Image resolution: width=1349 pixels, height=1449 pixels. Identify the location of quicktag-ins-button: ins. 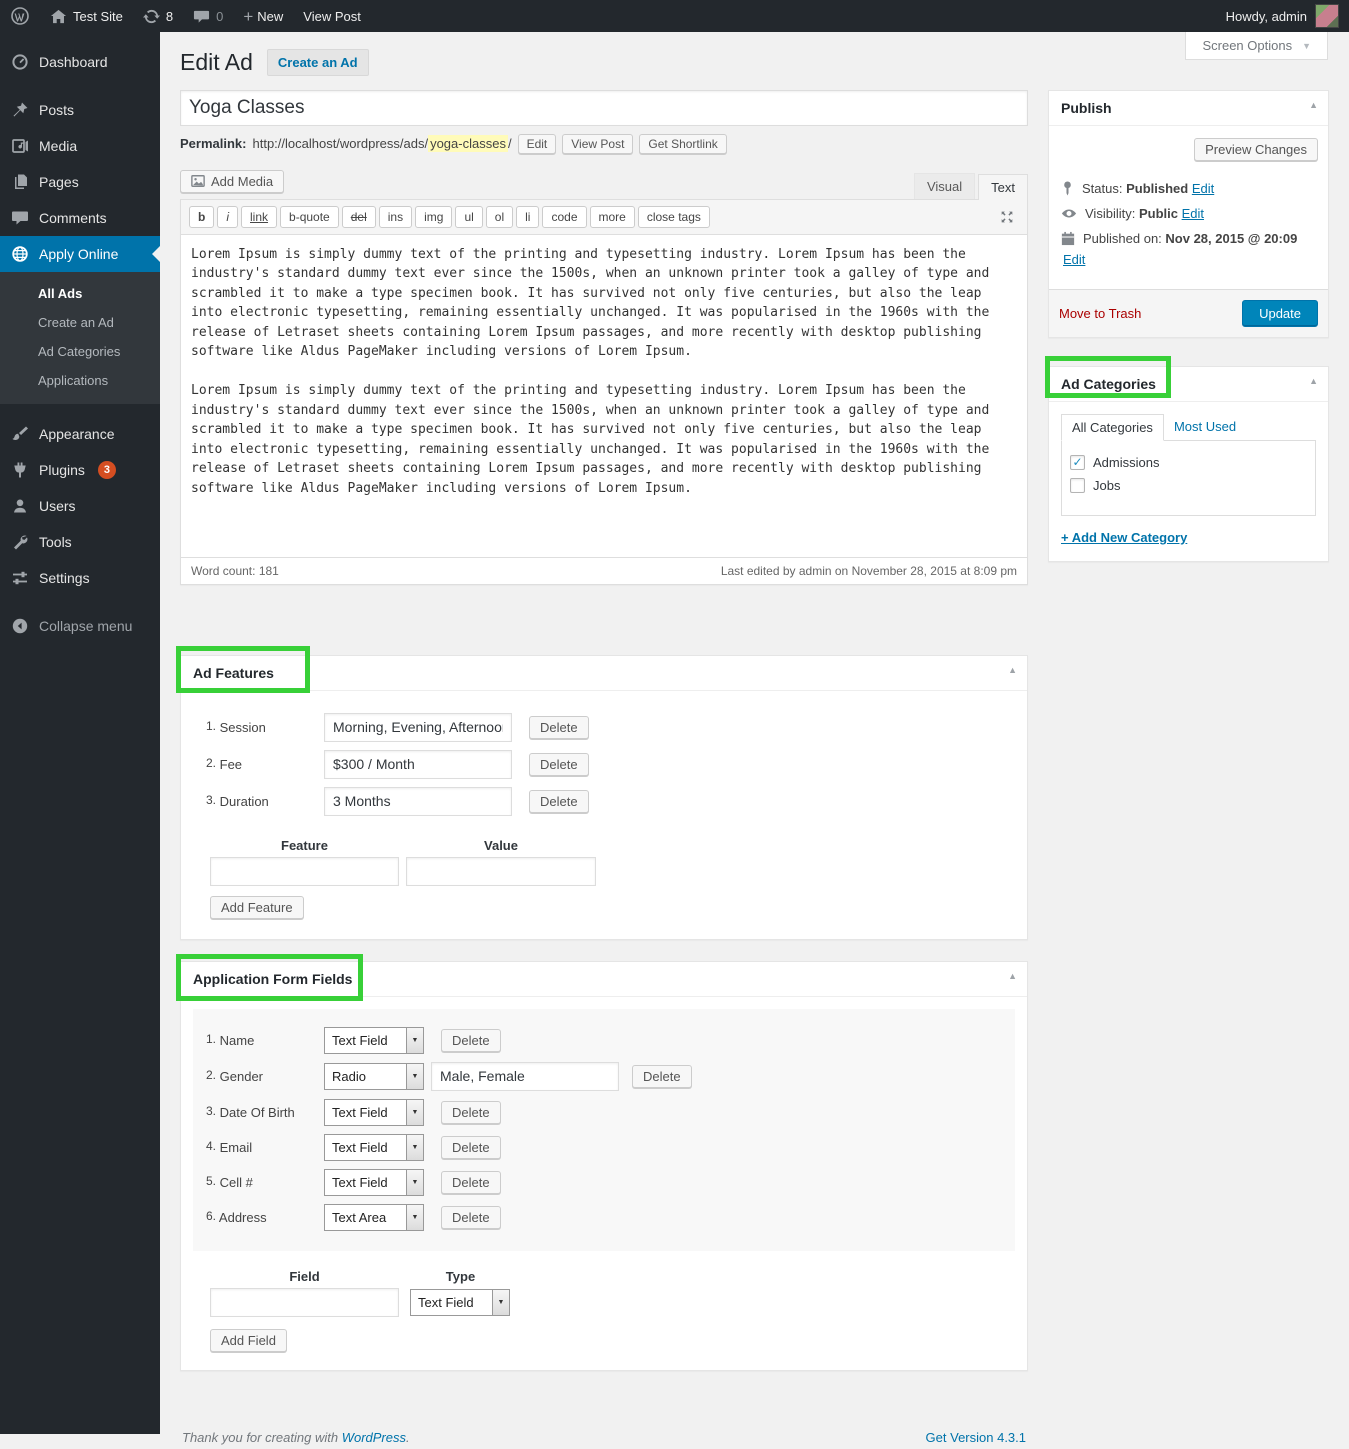
(395, 216).